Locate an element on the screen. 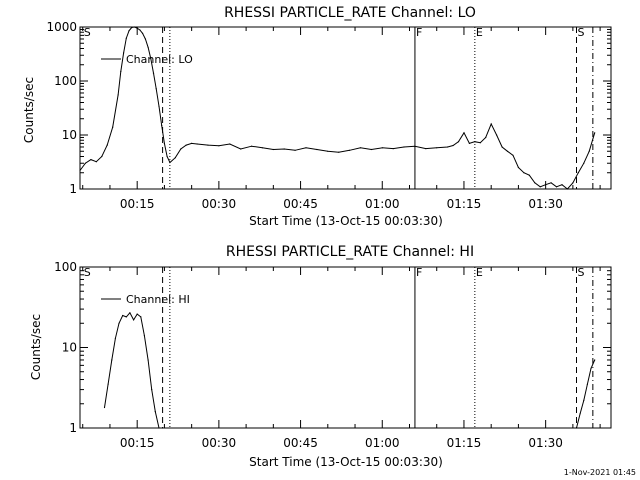  hi-y-tick-label: 1 is located at coordinates (73, 428).